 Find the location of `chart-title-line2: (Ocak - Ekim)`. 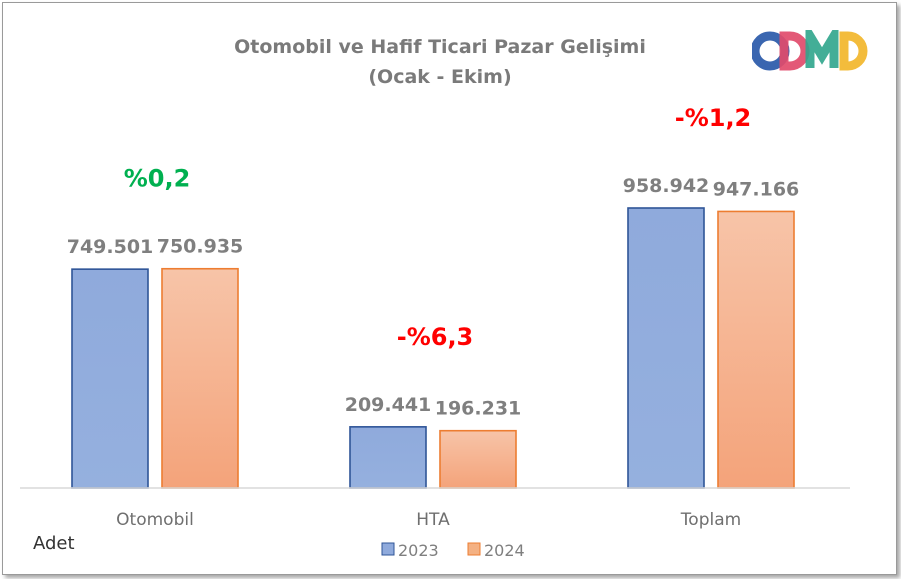

chart-title-line2: (Ocak - Ekim) is located at coordinates (439, 77).